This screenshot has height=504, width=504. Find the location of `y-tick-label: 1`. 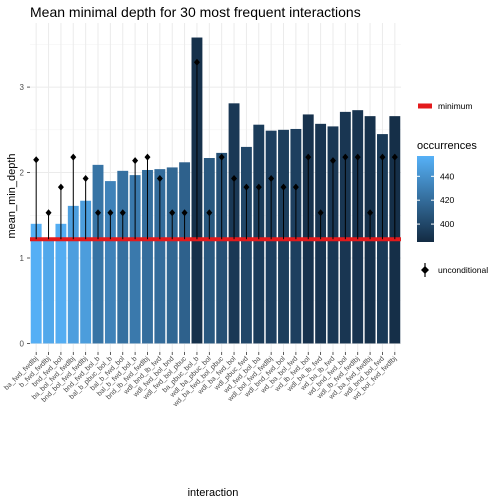

y-tick-label: 1 is located at coordinates (22, 258).